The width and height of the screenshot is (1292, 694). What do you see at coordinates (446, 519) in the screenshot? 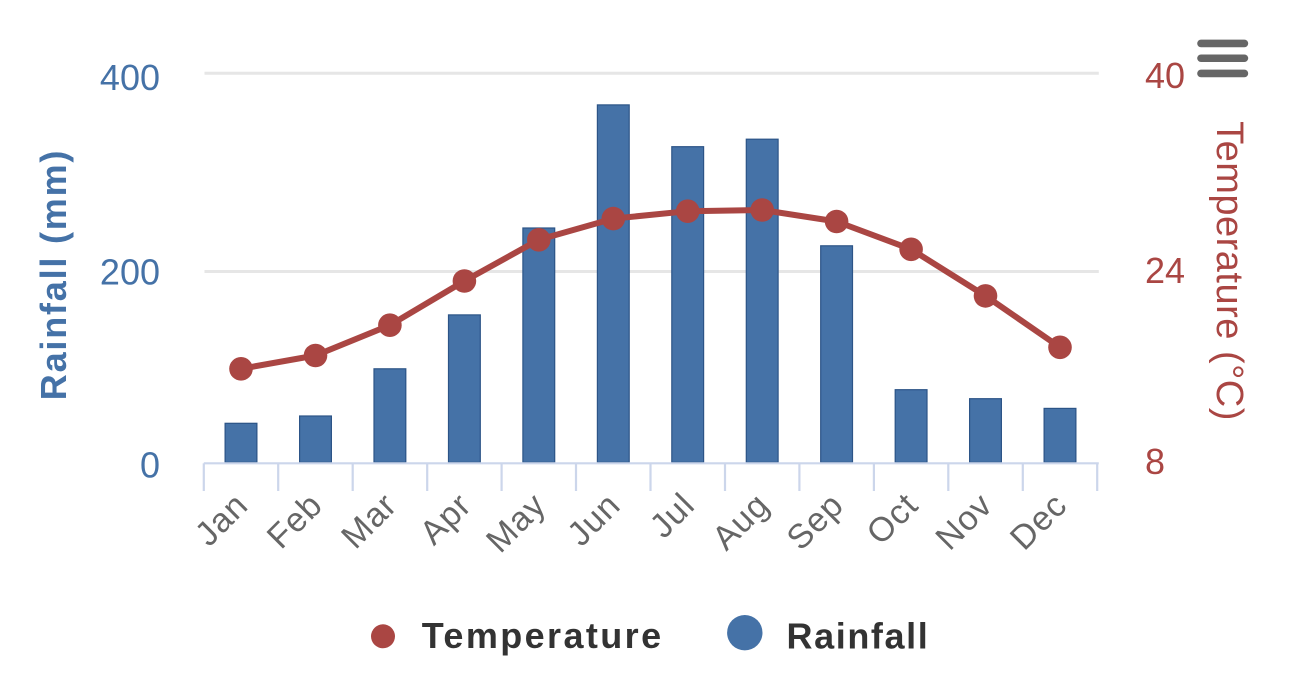
I see `svg-text: Apr` at bounding box center [446, 519].